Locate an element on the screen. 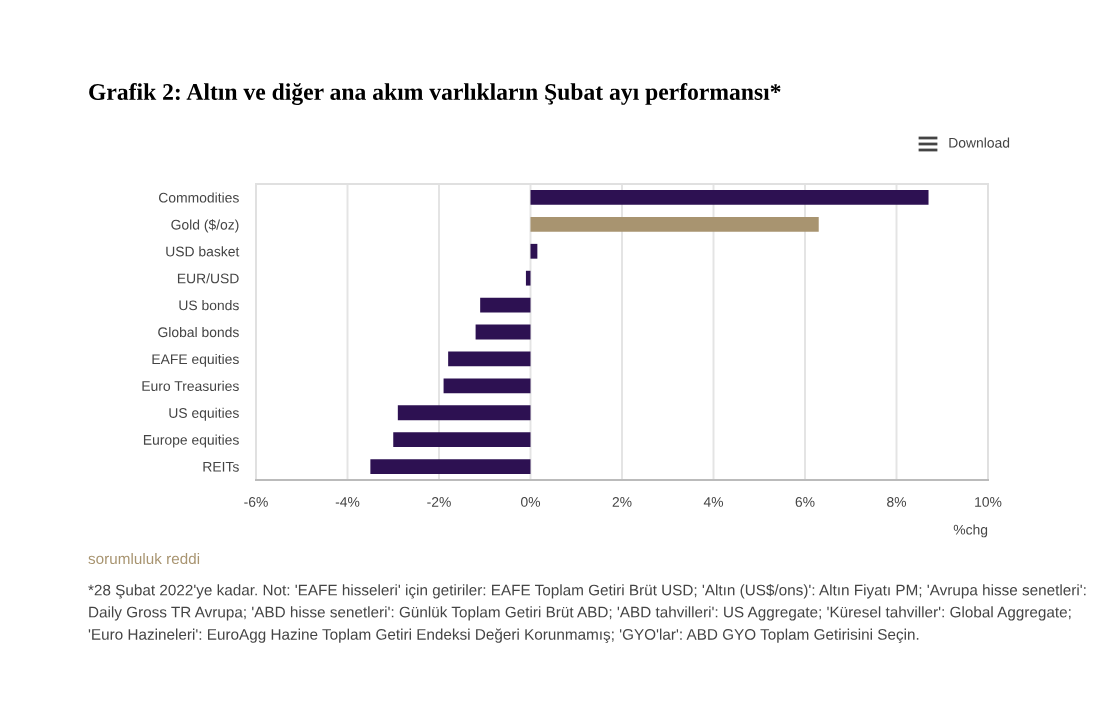  chart-title: Grafik 2: Altın ve diğer ana akım varlıkların Şubat ayı performansı* is located at coordinates (435, 94).